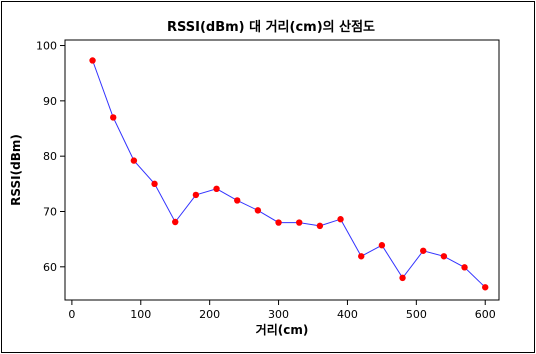 The image size is (536, 354). Describe the element at coordinates (140, 314) in the screenshot. I see `x-tick-label: 100` at that location.